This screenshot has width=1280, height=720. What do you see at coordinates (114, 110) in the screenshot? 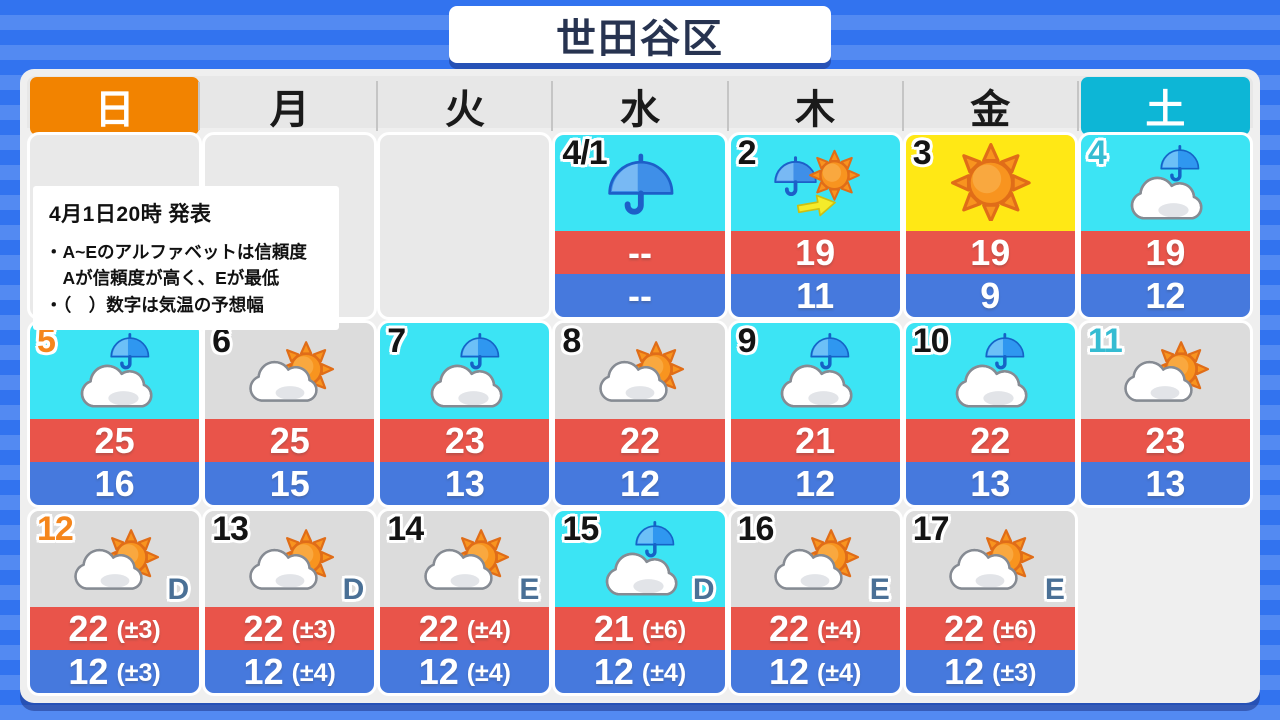
I see `weekday-label: 日` at bounding box center [114, 110].